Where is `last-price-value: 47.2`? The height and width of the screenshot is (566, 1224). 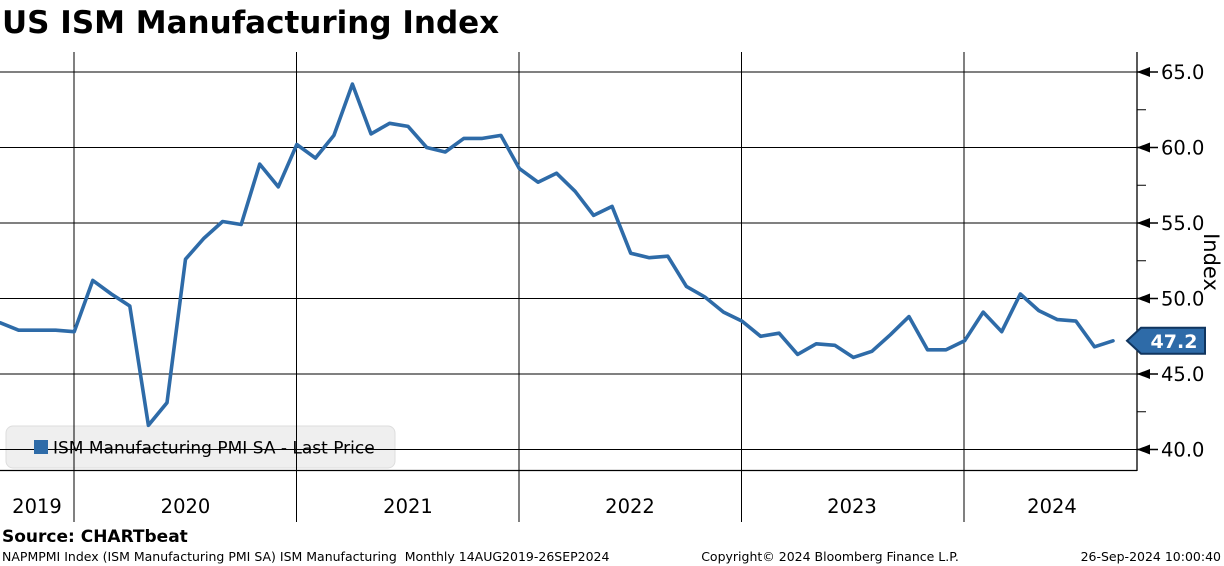 last-price-value: 47.2 is located at coordinates (1174, 342).